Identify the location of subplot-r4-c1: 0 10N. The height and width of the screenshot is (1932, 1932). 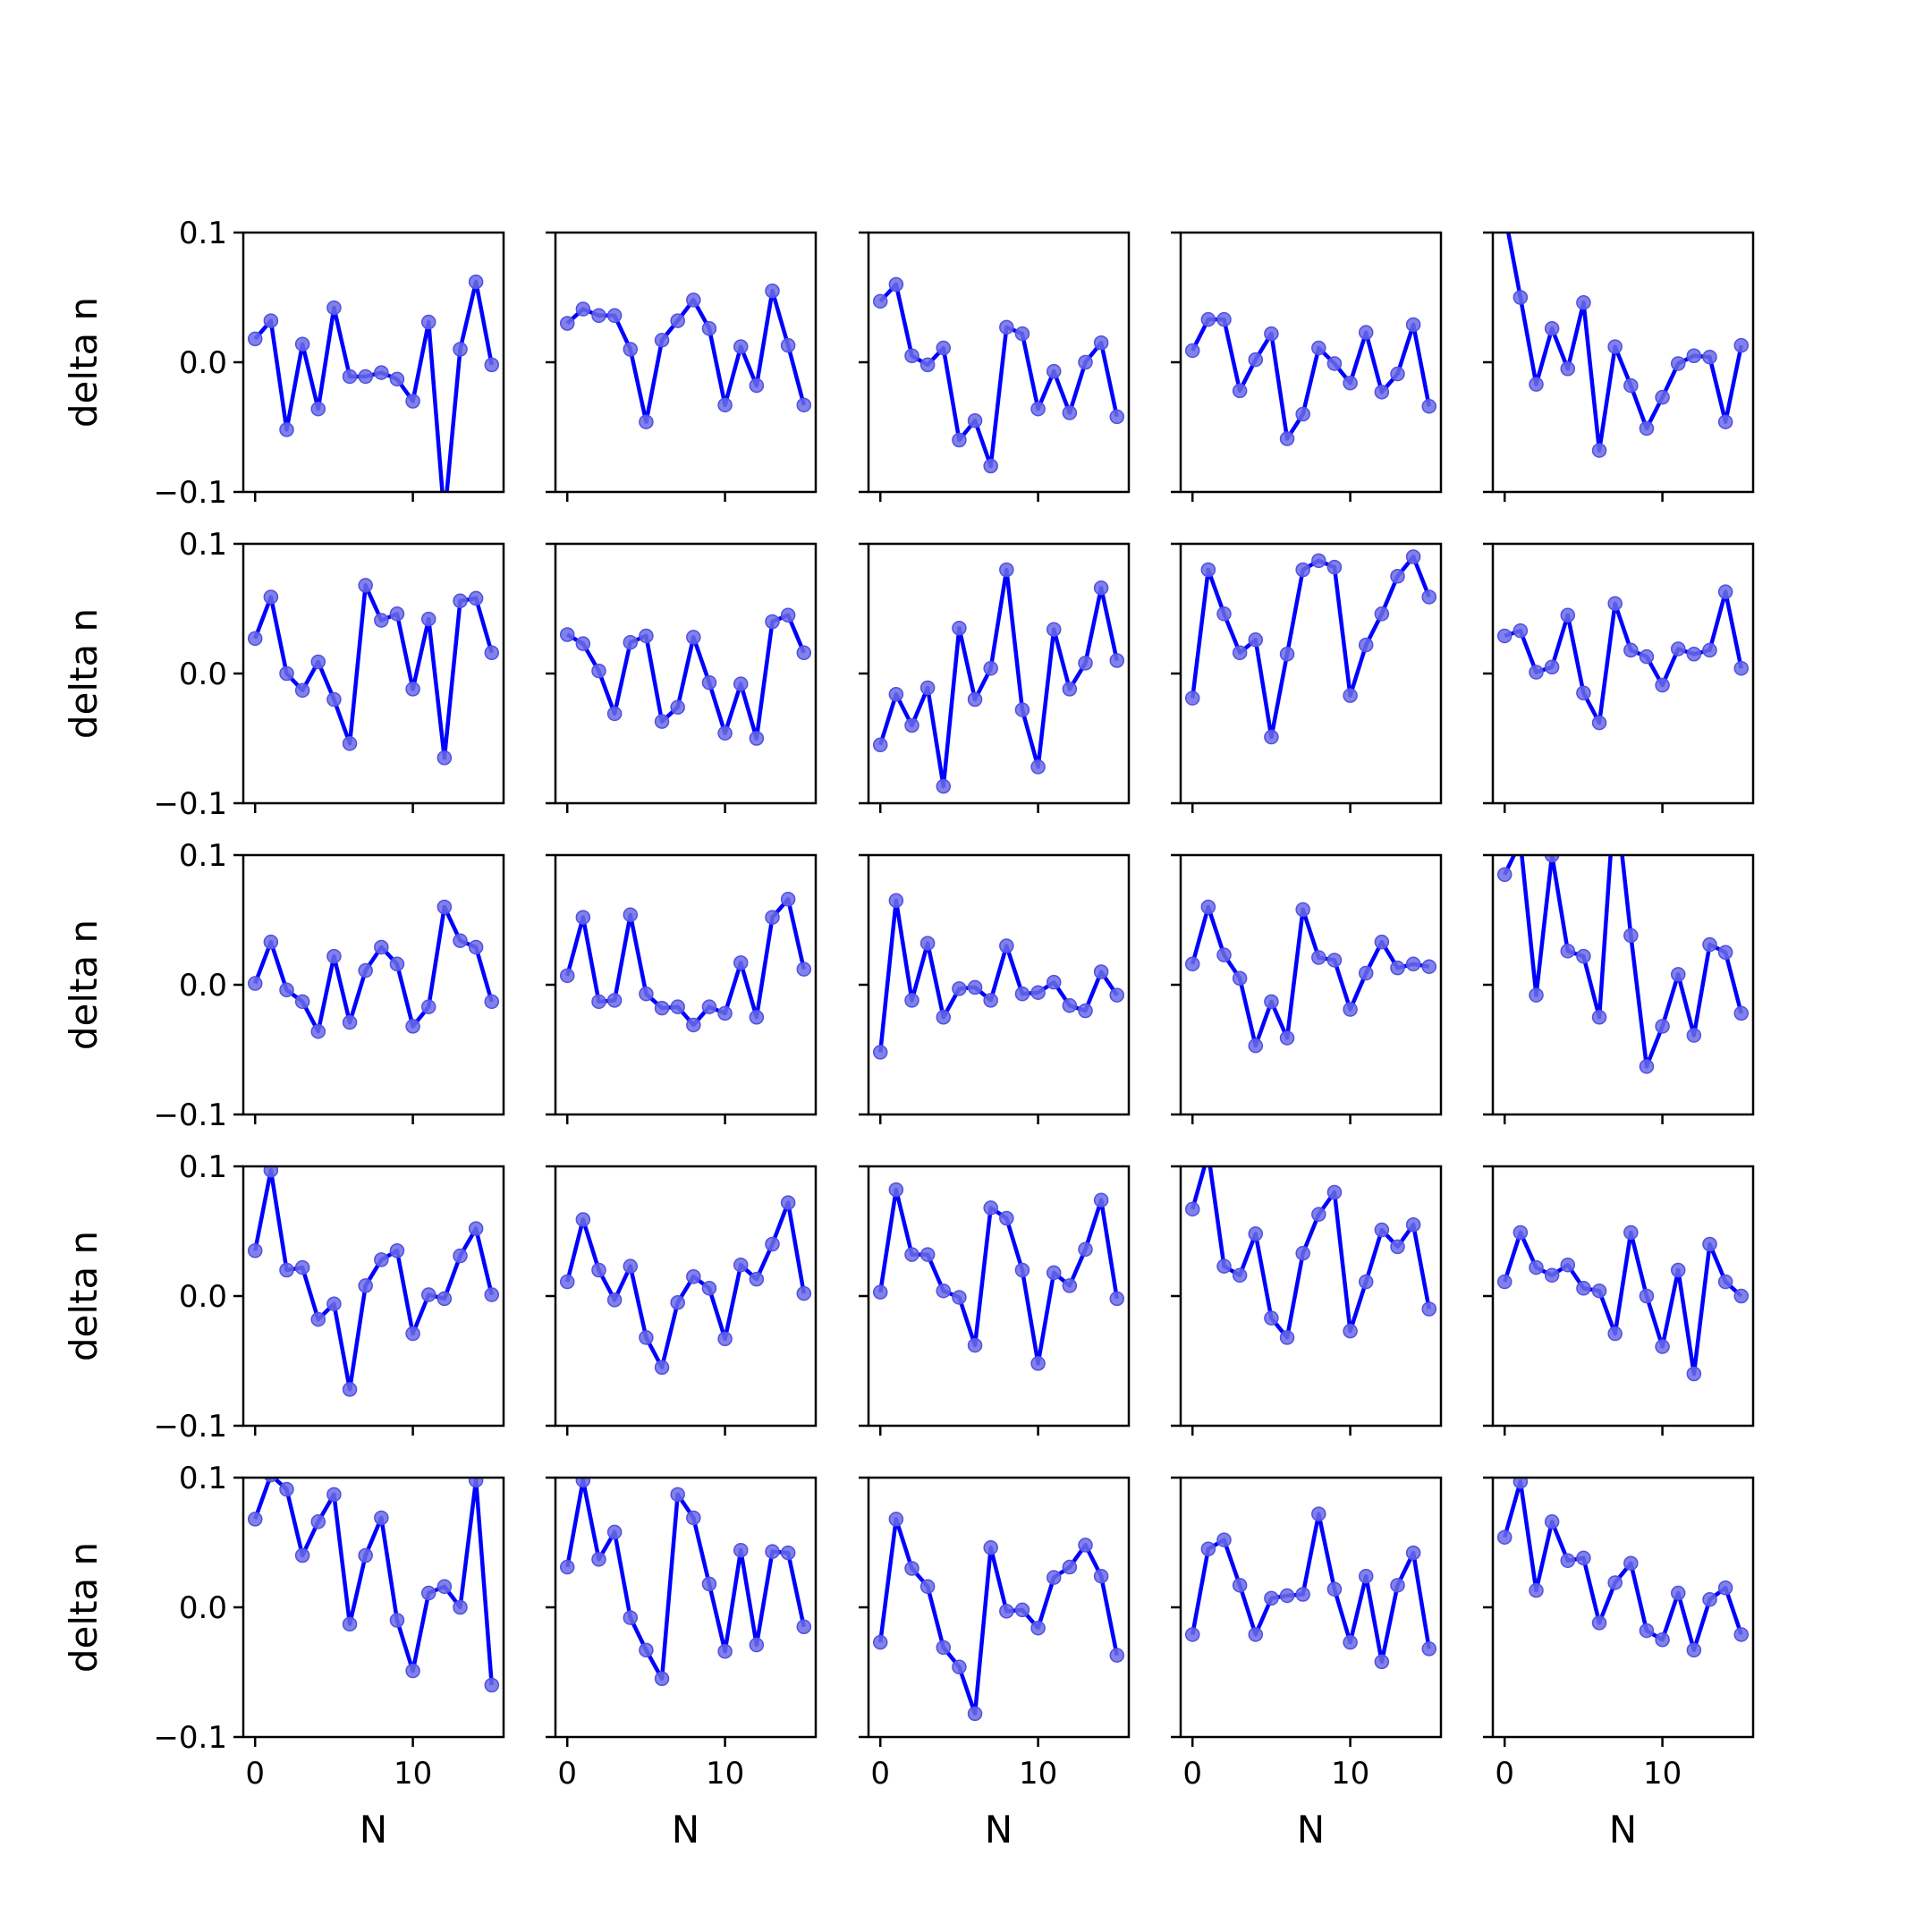
(682, 1664).